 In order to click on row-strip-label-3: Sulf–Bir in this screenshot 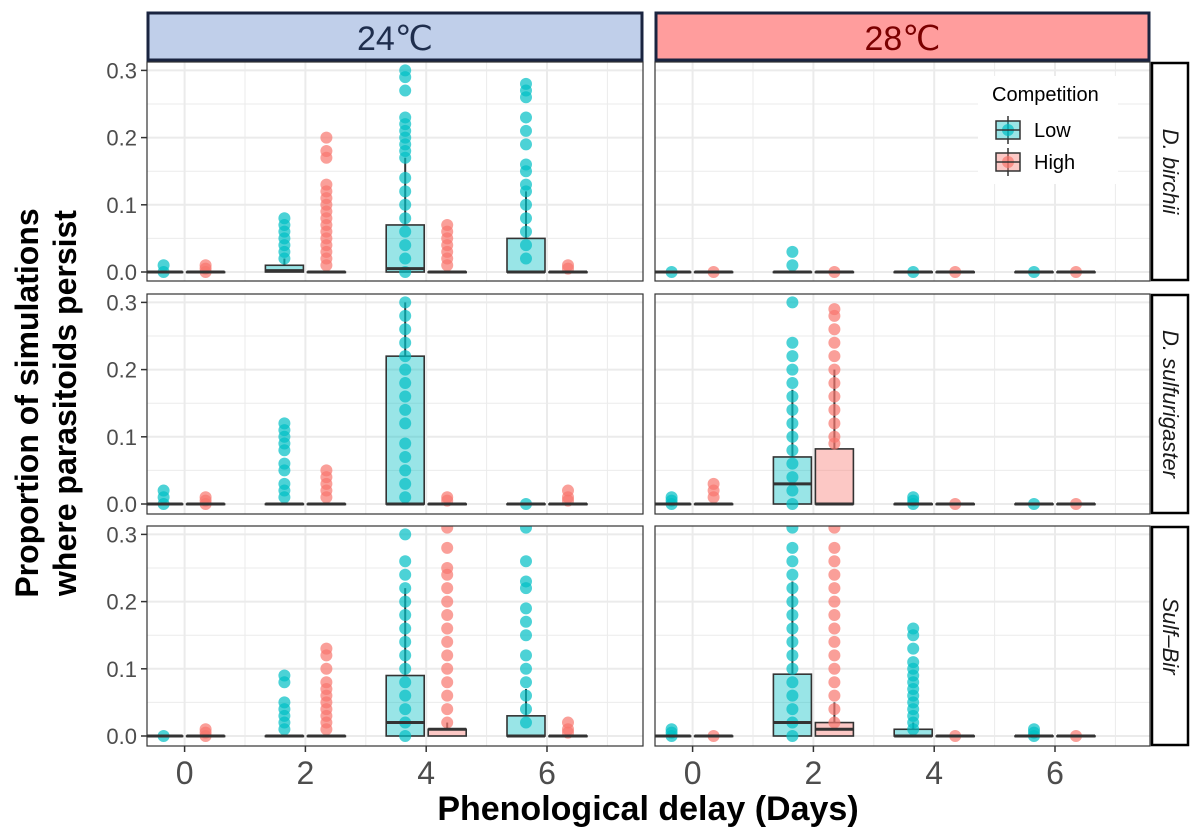, I will do `click(1170, 636)`.